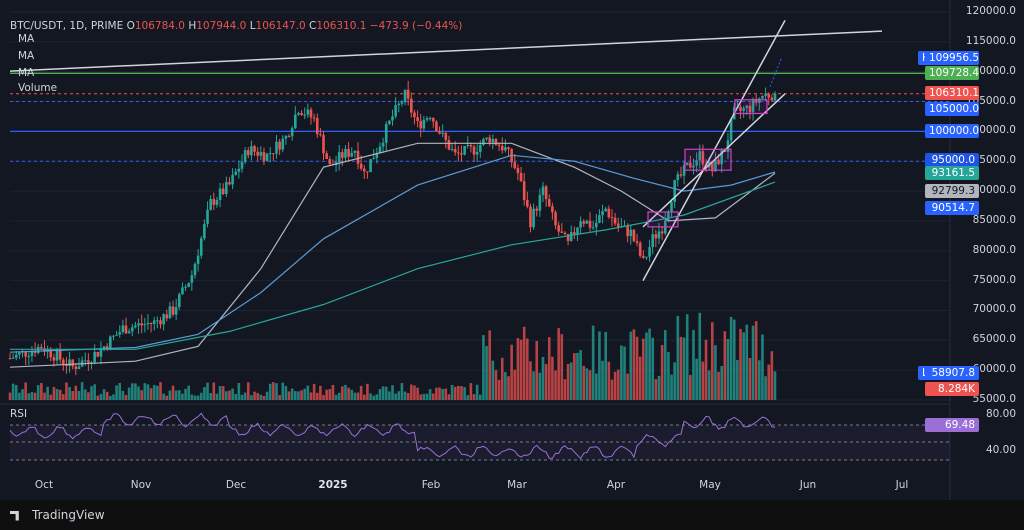 The height and width of the screenshot is (530, 1024). What do you see at coordinates (67, 26) in the screenshot?
I see `symbol-name: BTC/USDT, 1D, PRIME` at bounding box center [67, 26].